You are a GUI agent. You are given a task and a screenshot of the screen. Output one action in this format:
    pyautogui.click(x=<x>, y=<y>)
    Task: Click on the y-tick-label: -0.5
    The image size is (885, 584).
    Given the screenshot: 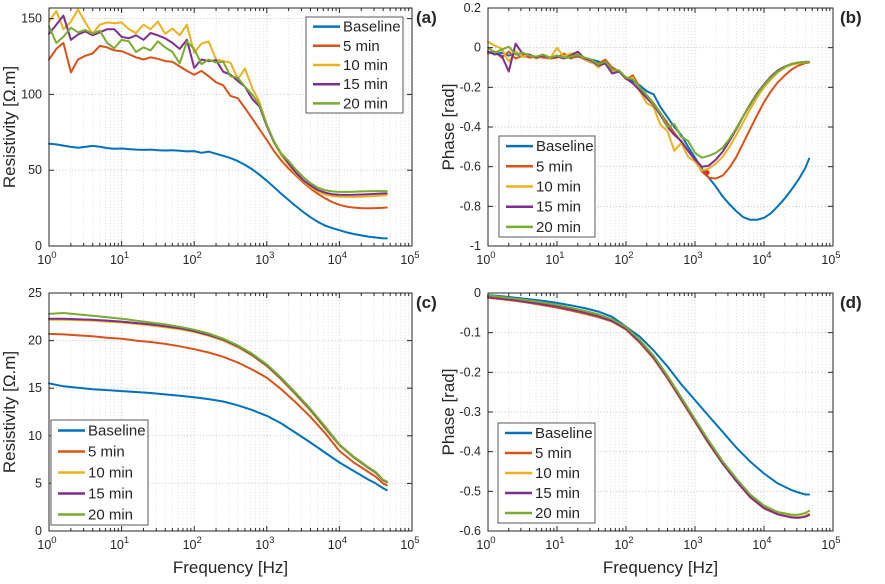 What is the action you would take?
    pyautogui.click(x=470, y=491)
    